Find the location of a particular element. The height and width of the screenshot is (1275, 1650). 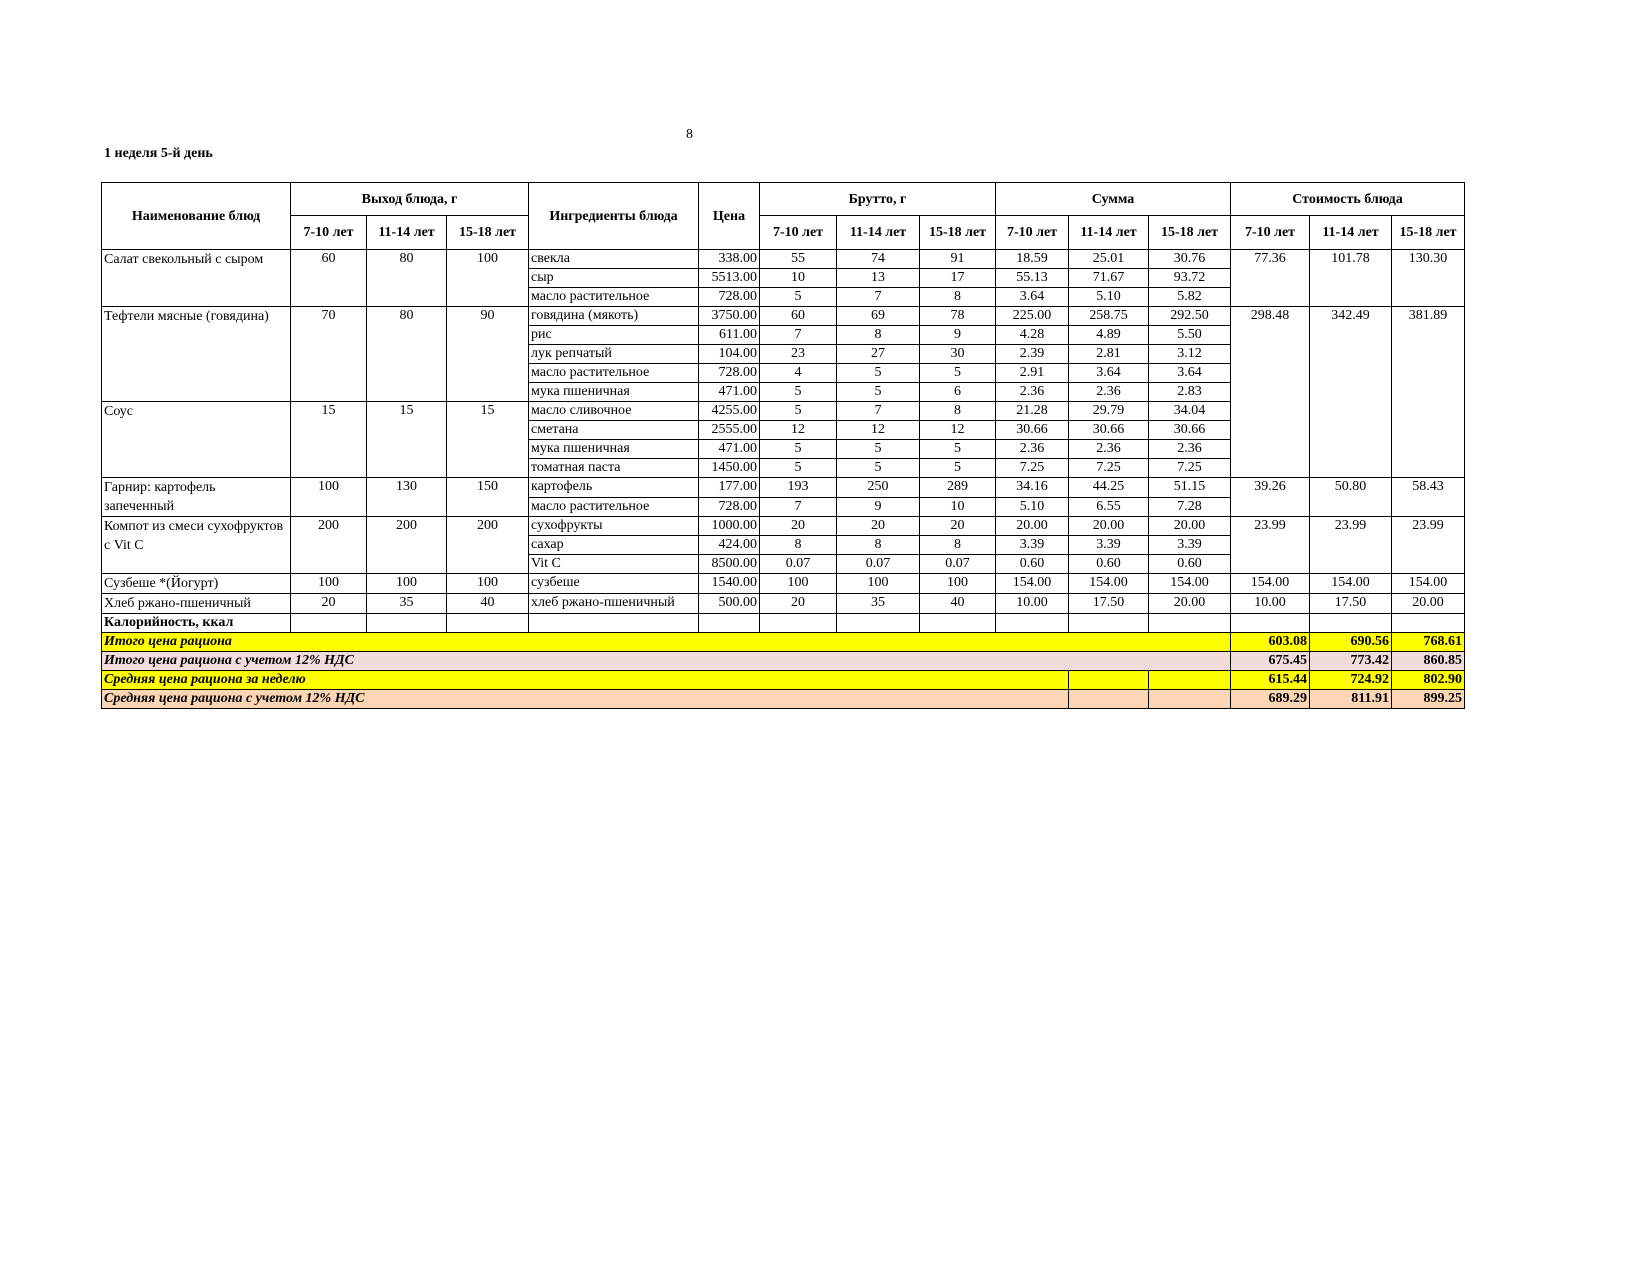

ingredient-price: 611.00 is located at coordinates (729, 335).